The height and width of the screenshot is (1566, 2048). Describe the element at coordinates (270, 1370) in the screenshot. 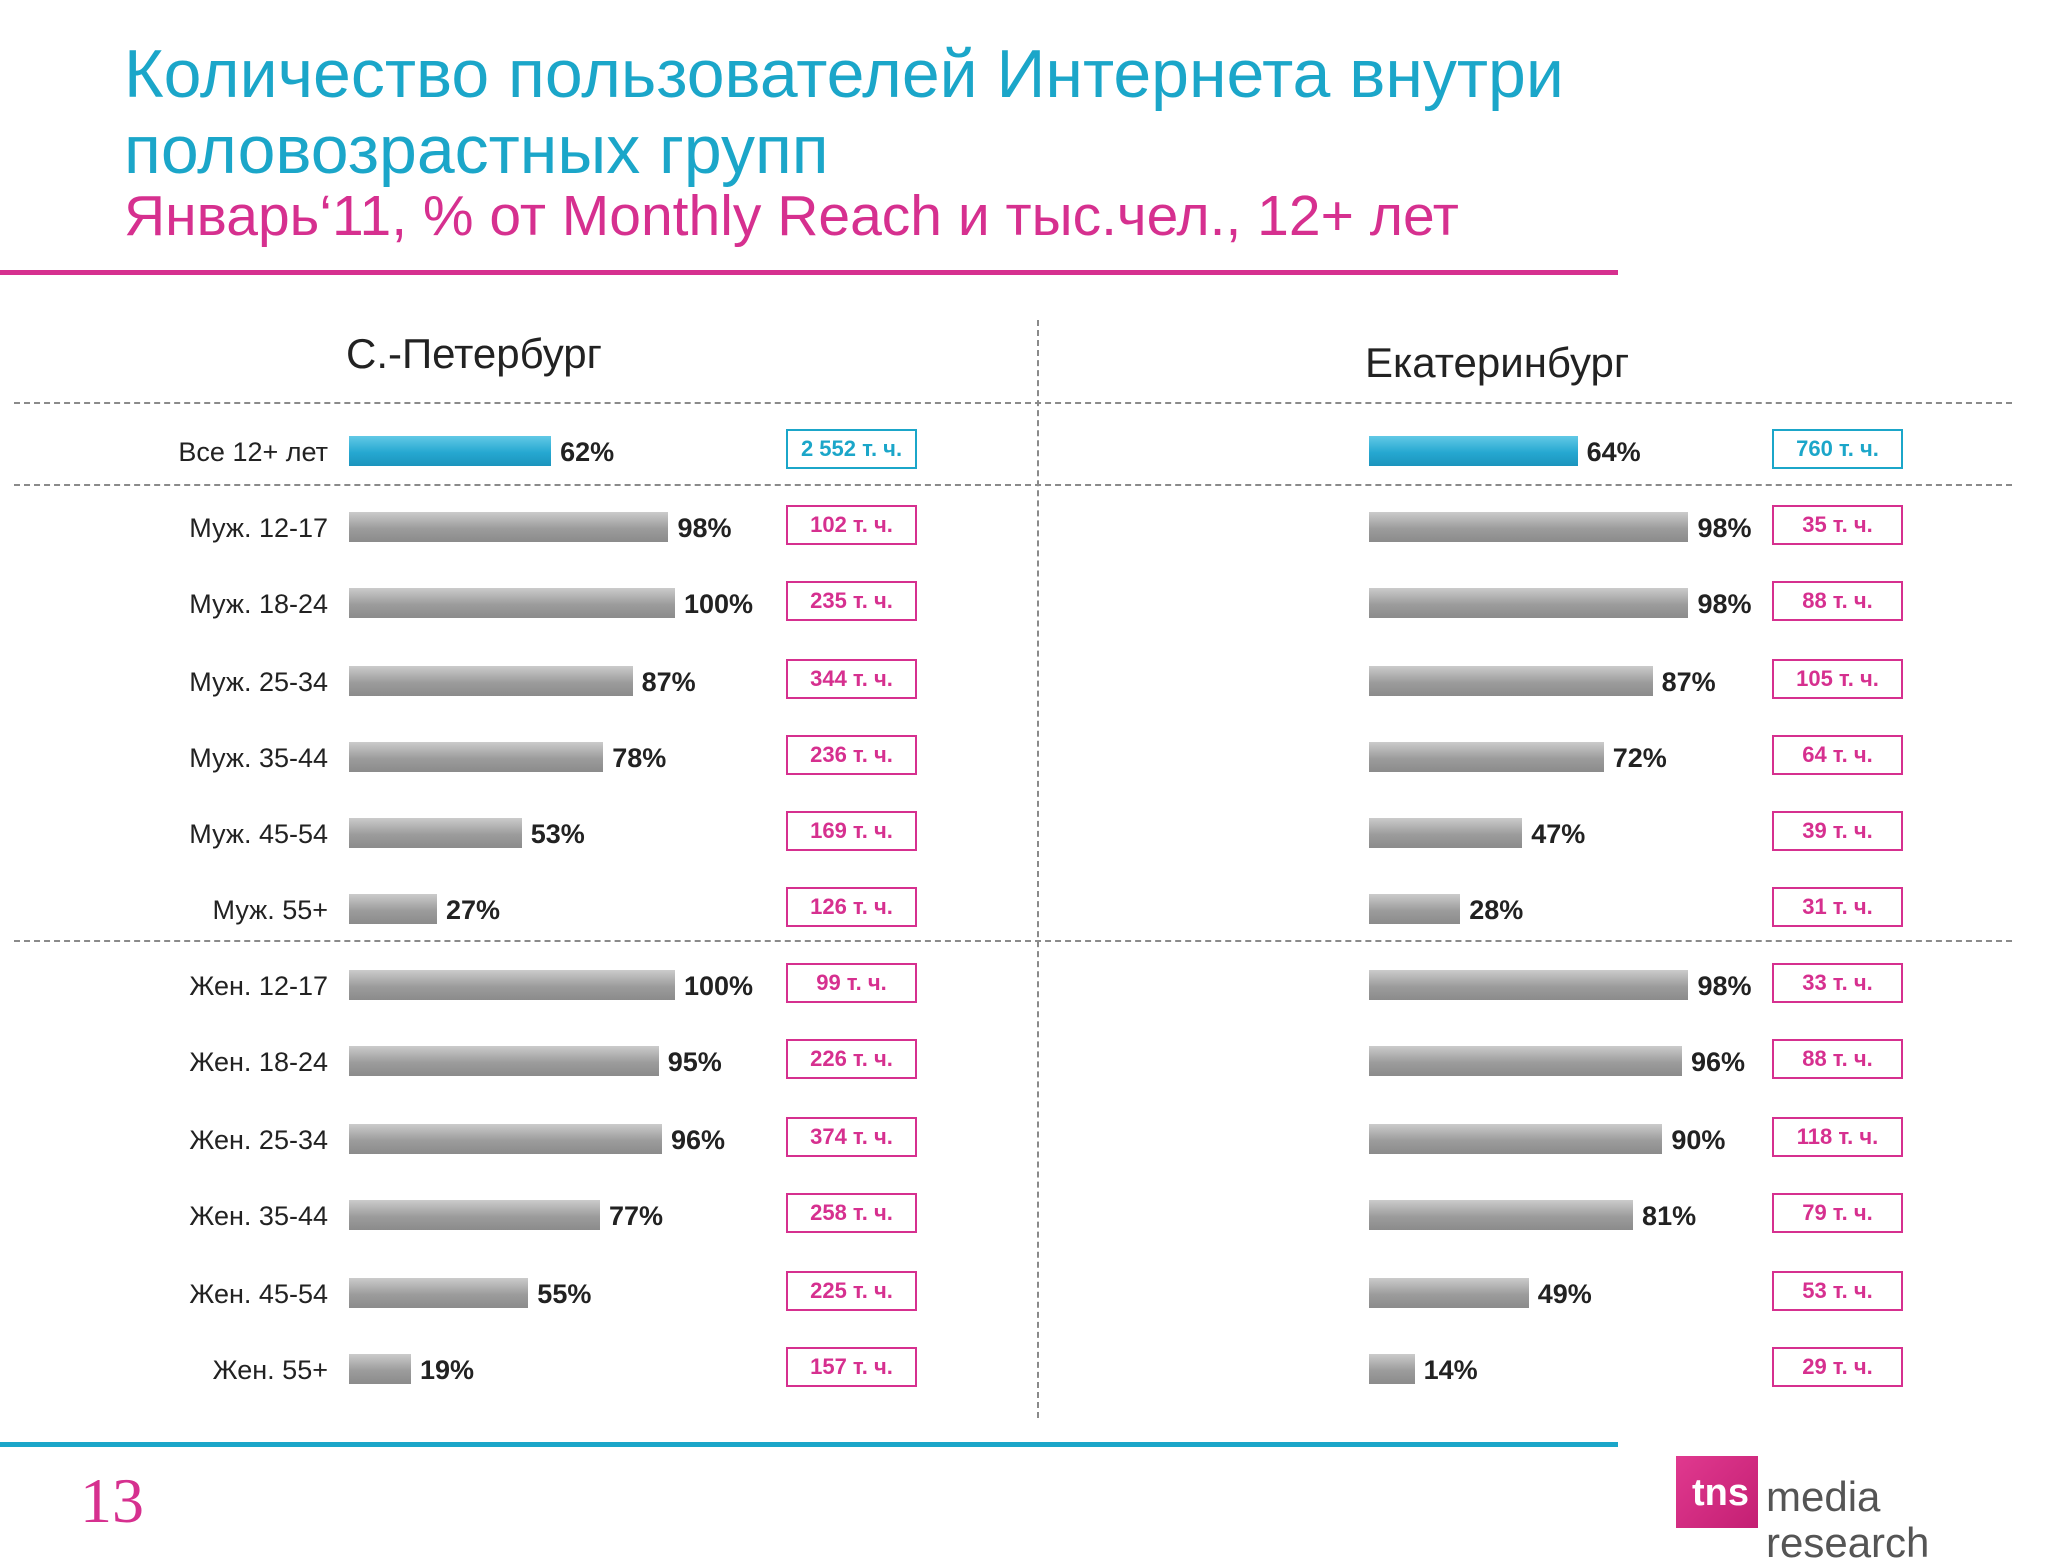

I see `category-label: Жен. 55+` at that location.